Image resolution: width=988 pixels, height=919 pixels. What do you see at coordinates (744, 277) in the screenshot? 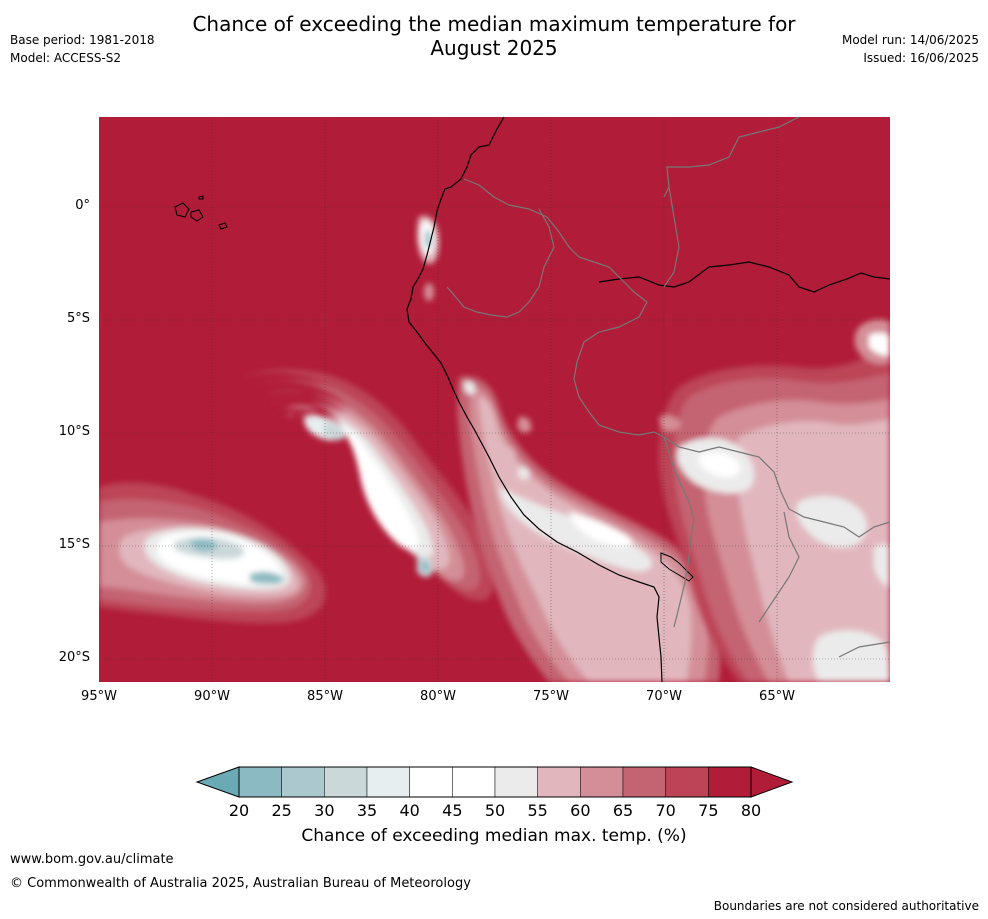
I see `north-coastline` at bounding box center [744, 277].